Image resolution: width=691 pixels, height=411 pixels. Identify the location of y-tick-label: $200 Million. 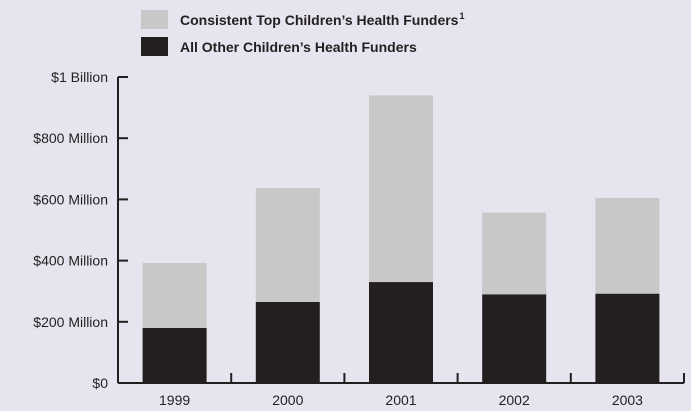
(70, 322).